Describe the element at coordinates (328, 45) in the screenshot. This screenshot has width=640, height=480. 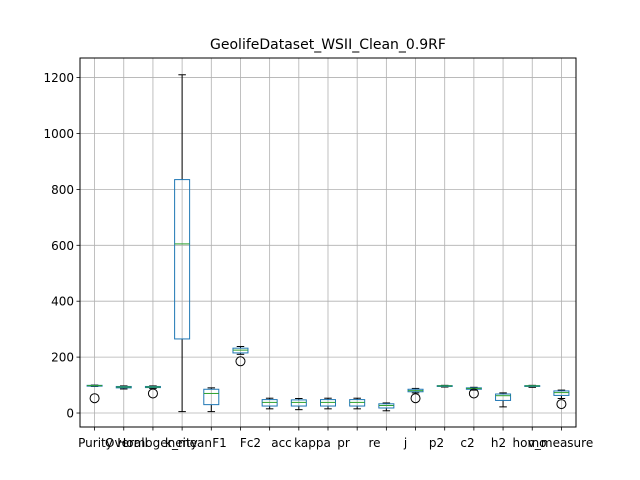
I see `chart-title: GeolifeDataset_WSII_Clean_0.9RF` at that location.